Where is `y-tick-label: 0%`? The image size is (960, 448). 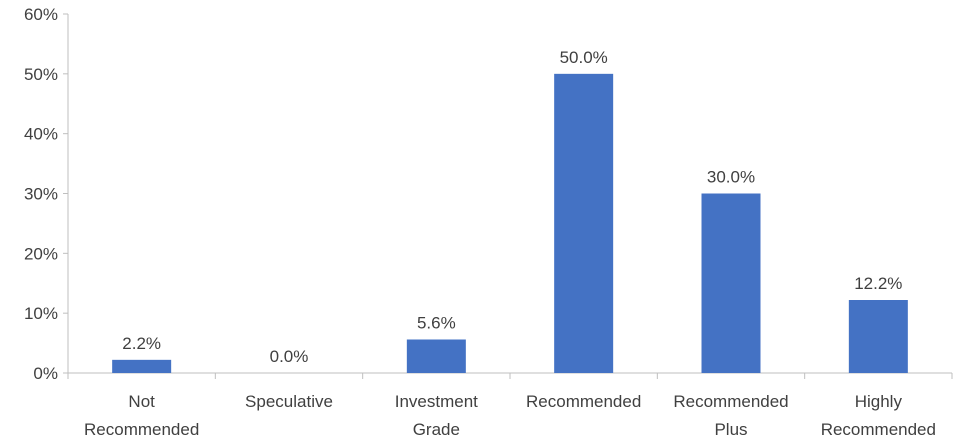 y-tick-label: 0% is located at coordinates (45, 373).